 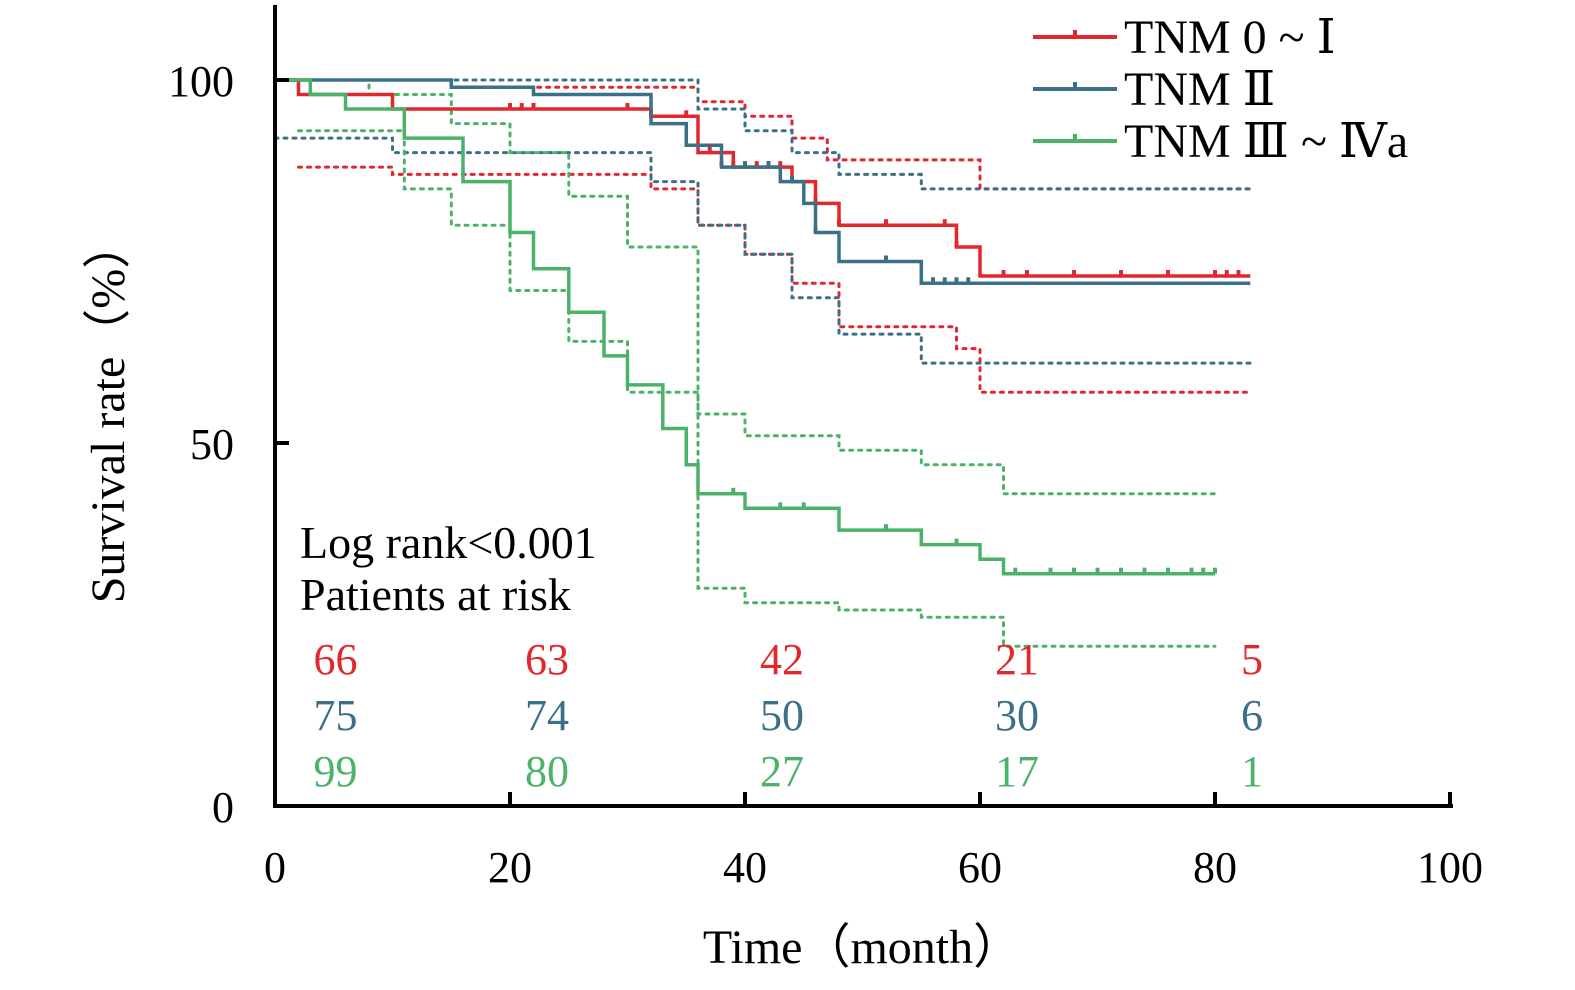 I want to click on risk-table: 66 63 42 21 5 75 74 50 30 6 99 80 27 17 1, so click(x=789, y=715).